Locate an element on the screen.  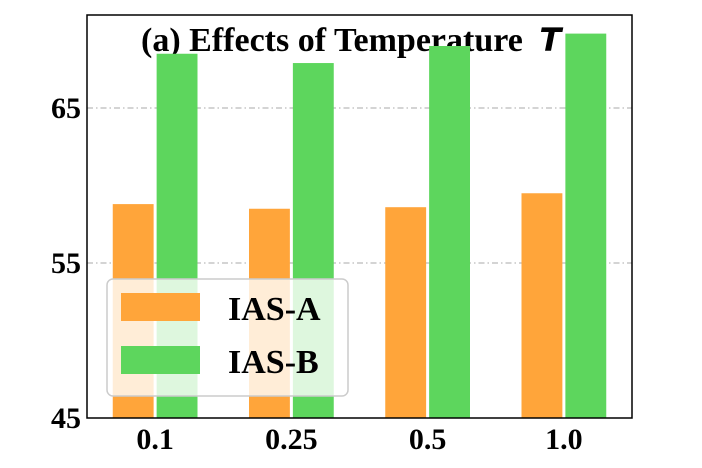
bar-ias-a-1.0 is located at coordinates (542, 305).